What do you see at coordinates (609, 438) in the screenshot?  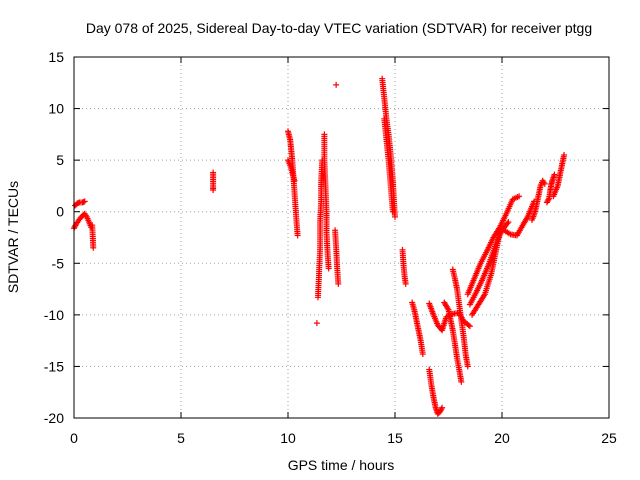 I see `x-tick-label: 25` at bounding box center [609, 438].